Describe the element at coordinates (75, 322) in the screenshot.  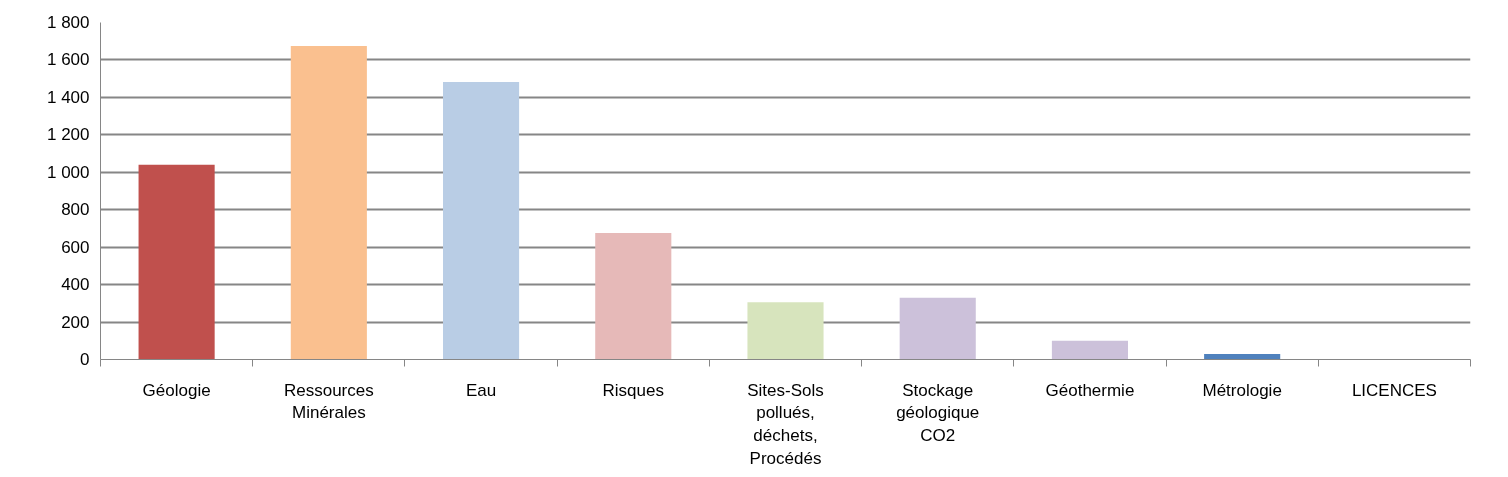
I see `y-tick-label: 200` at that location.